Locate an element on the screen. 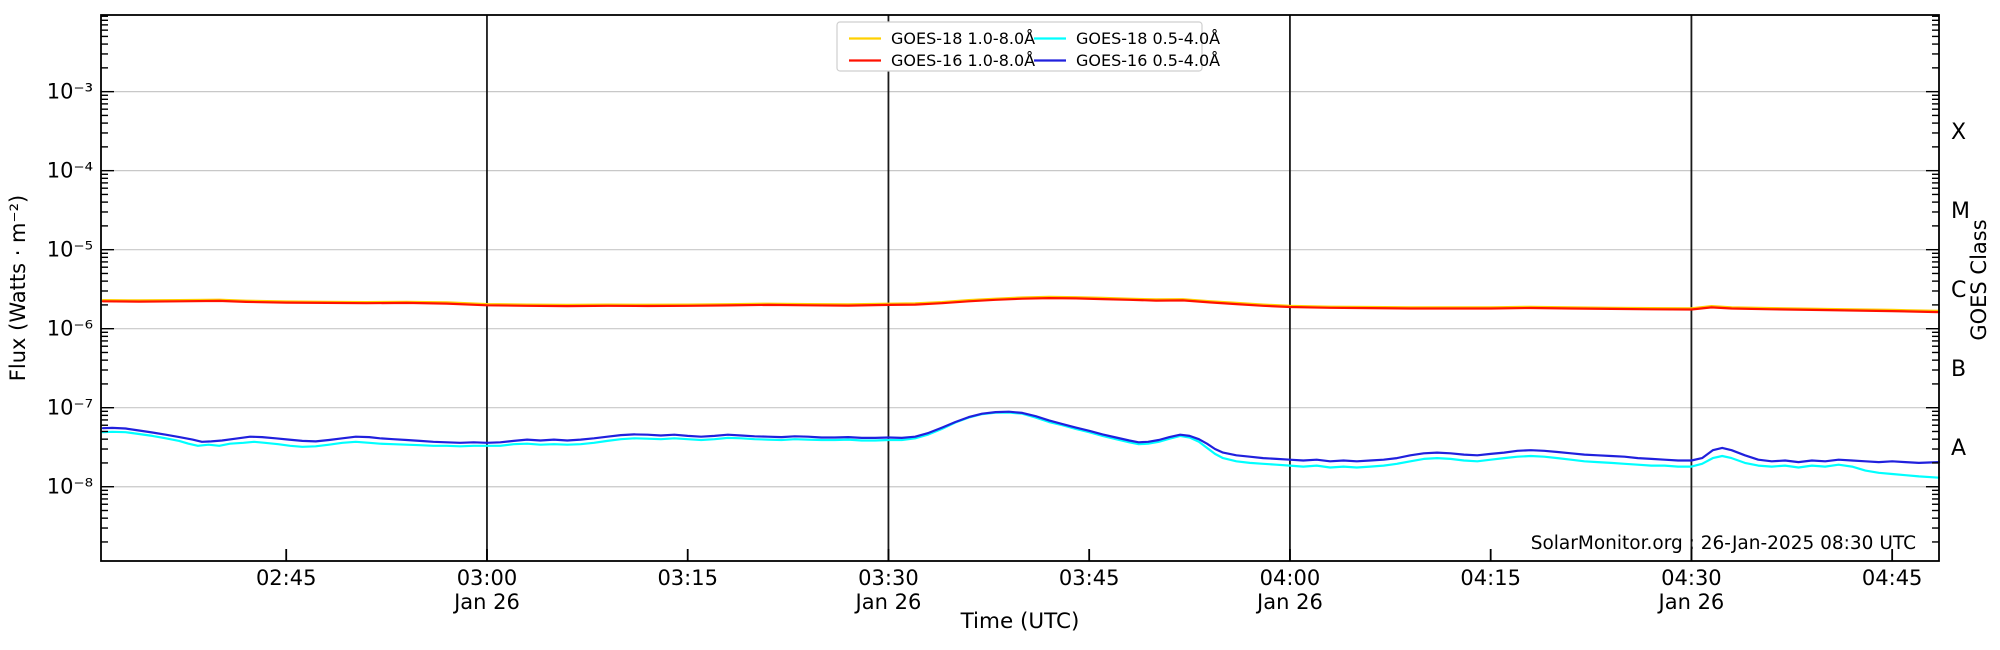 This screenshot has width=2000, height=650. y-tick-label: 10⁻⁵ is located at coordinates (70, 250).